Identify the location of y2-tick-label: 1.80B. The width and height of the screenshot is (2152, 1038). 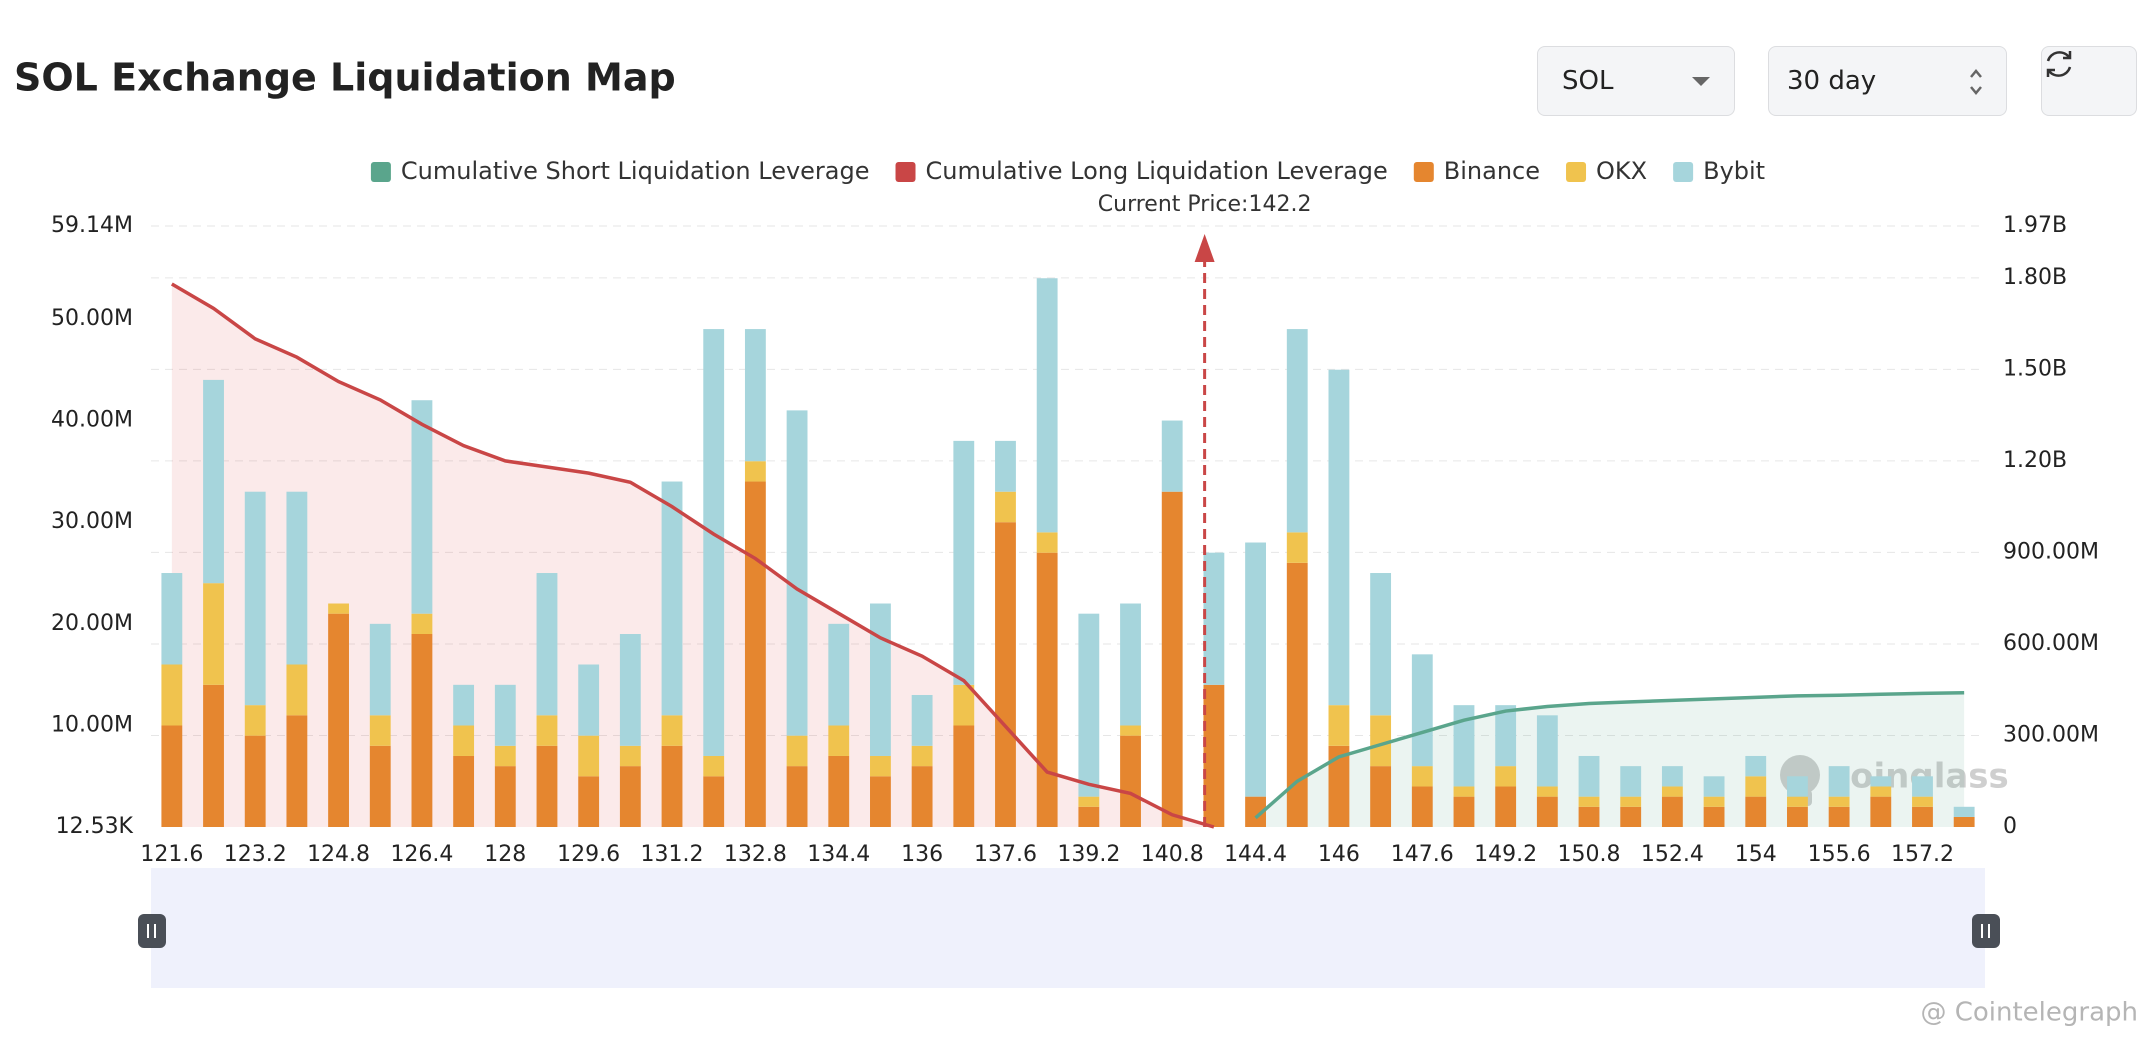
(2035, 277).